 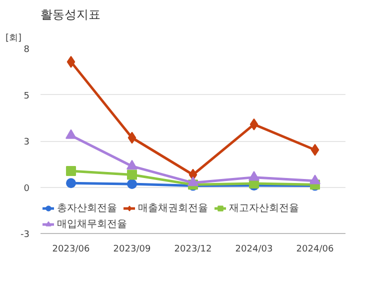 What do you see at coordinates (25, 235) in the screenshot?
I see `y-tick-label: -3` at bounding box center [25, 235].